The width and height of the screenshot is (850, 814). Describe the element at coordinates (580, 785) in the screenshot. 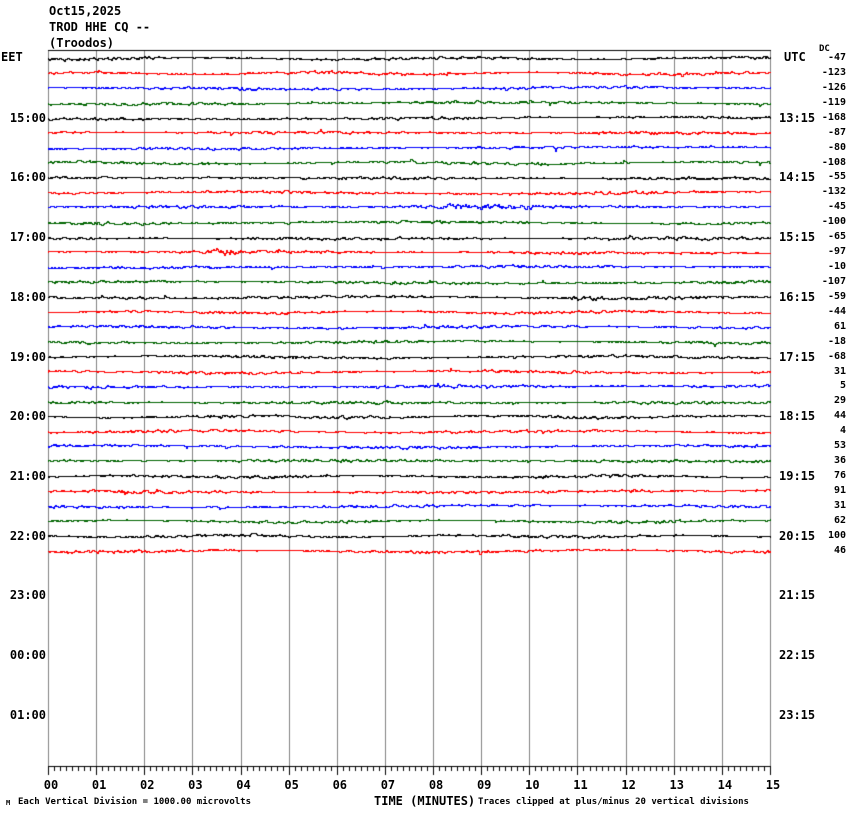

I see `x-tick-label: 11` at that location.